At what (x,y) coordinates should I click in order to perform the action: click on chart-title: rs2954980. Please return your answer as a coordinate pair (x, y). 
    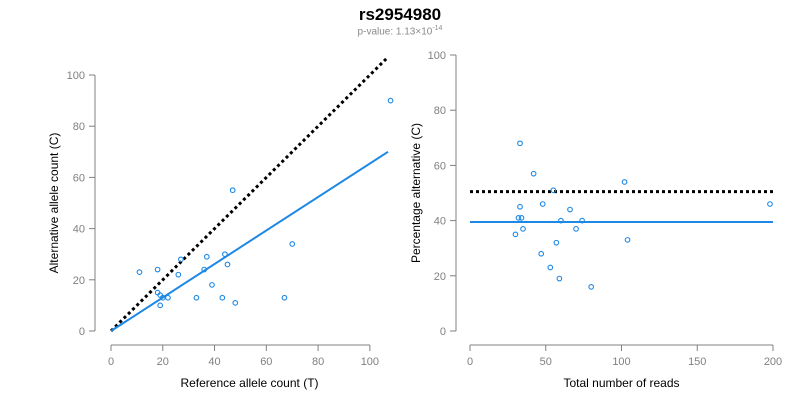
    Looking at the image, I should click on (400, 14).